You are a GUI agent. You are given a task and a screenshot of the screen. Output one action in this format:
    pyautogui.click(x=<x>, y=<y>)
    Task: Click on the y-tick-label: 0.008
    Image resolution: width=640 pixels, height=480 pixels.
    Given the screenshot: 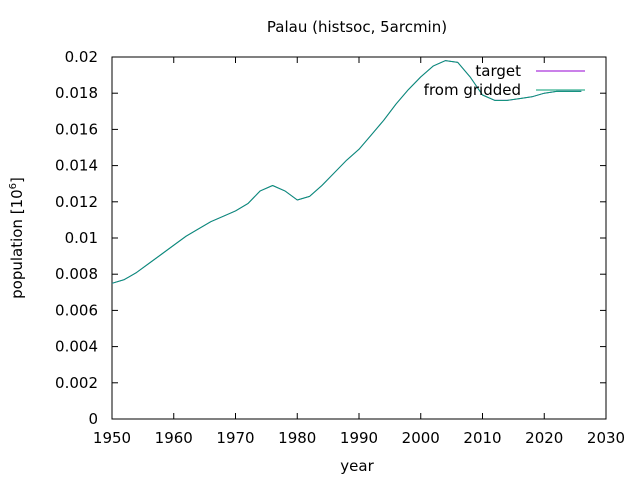 What is the action you would take?
    pyautogui.click(x=76, y=274)
    